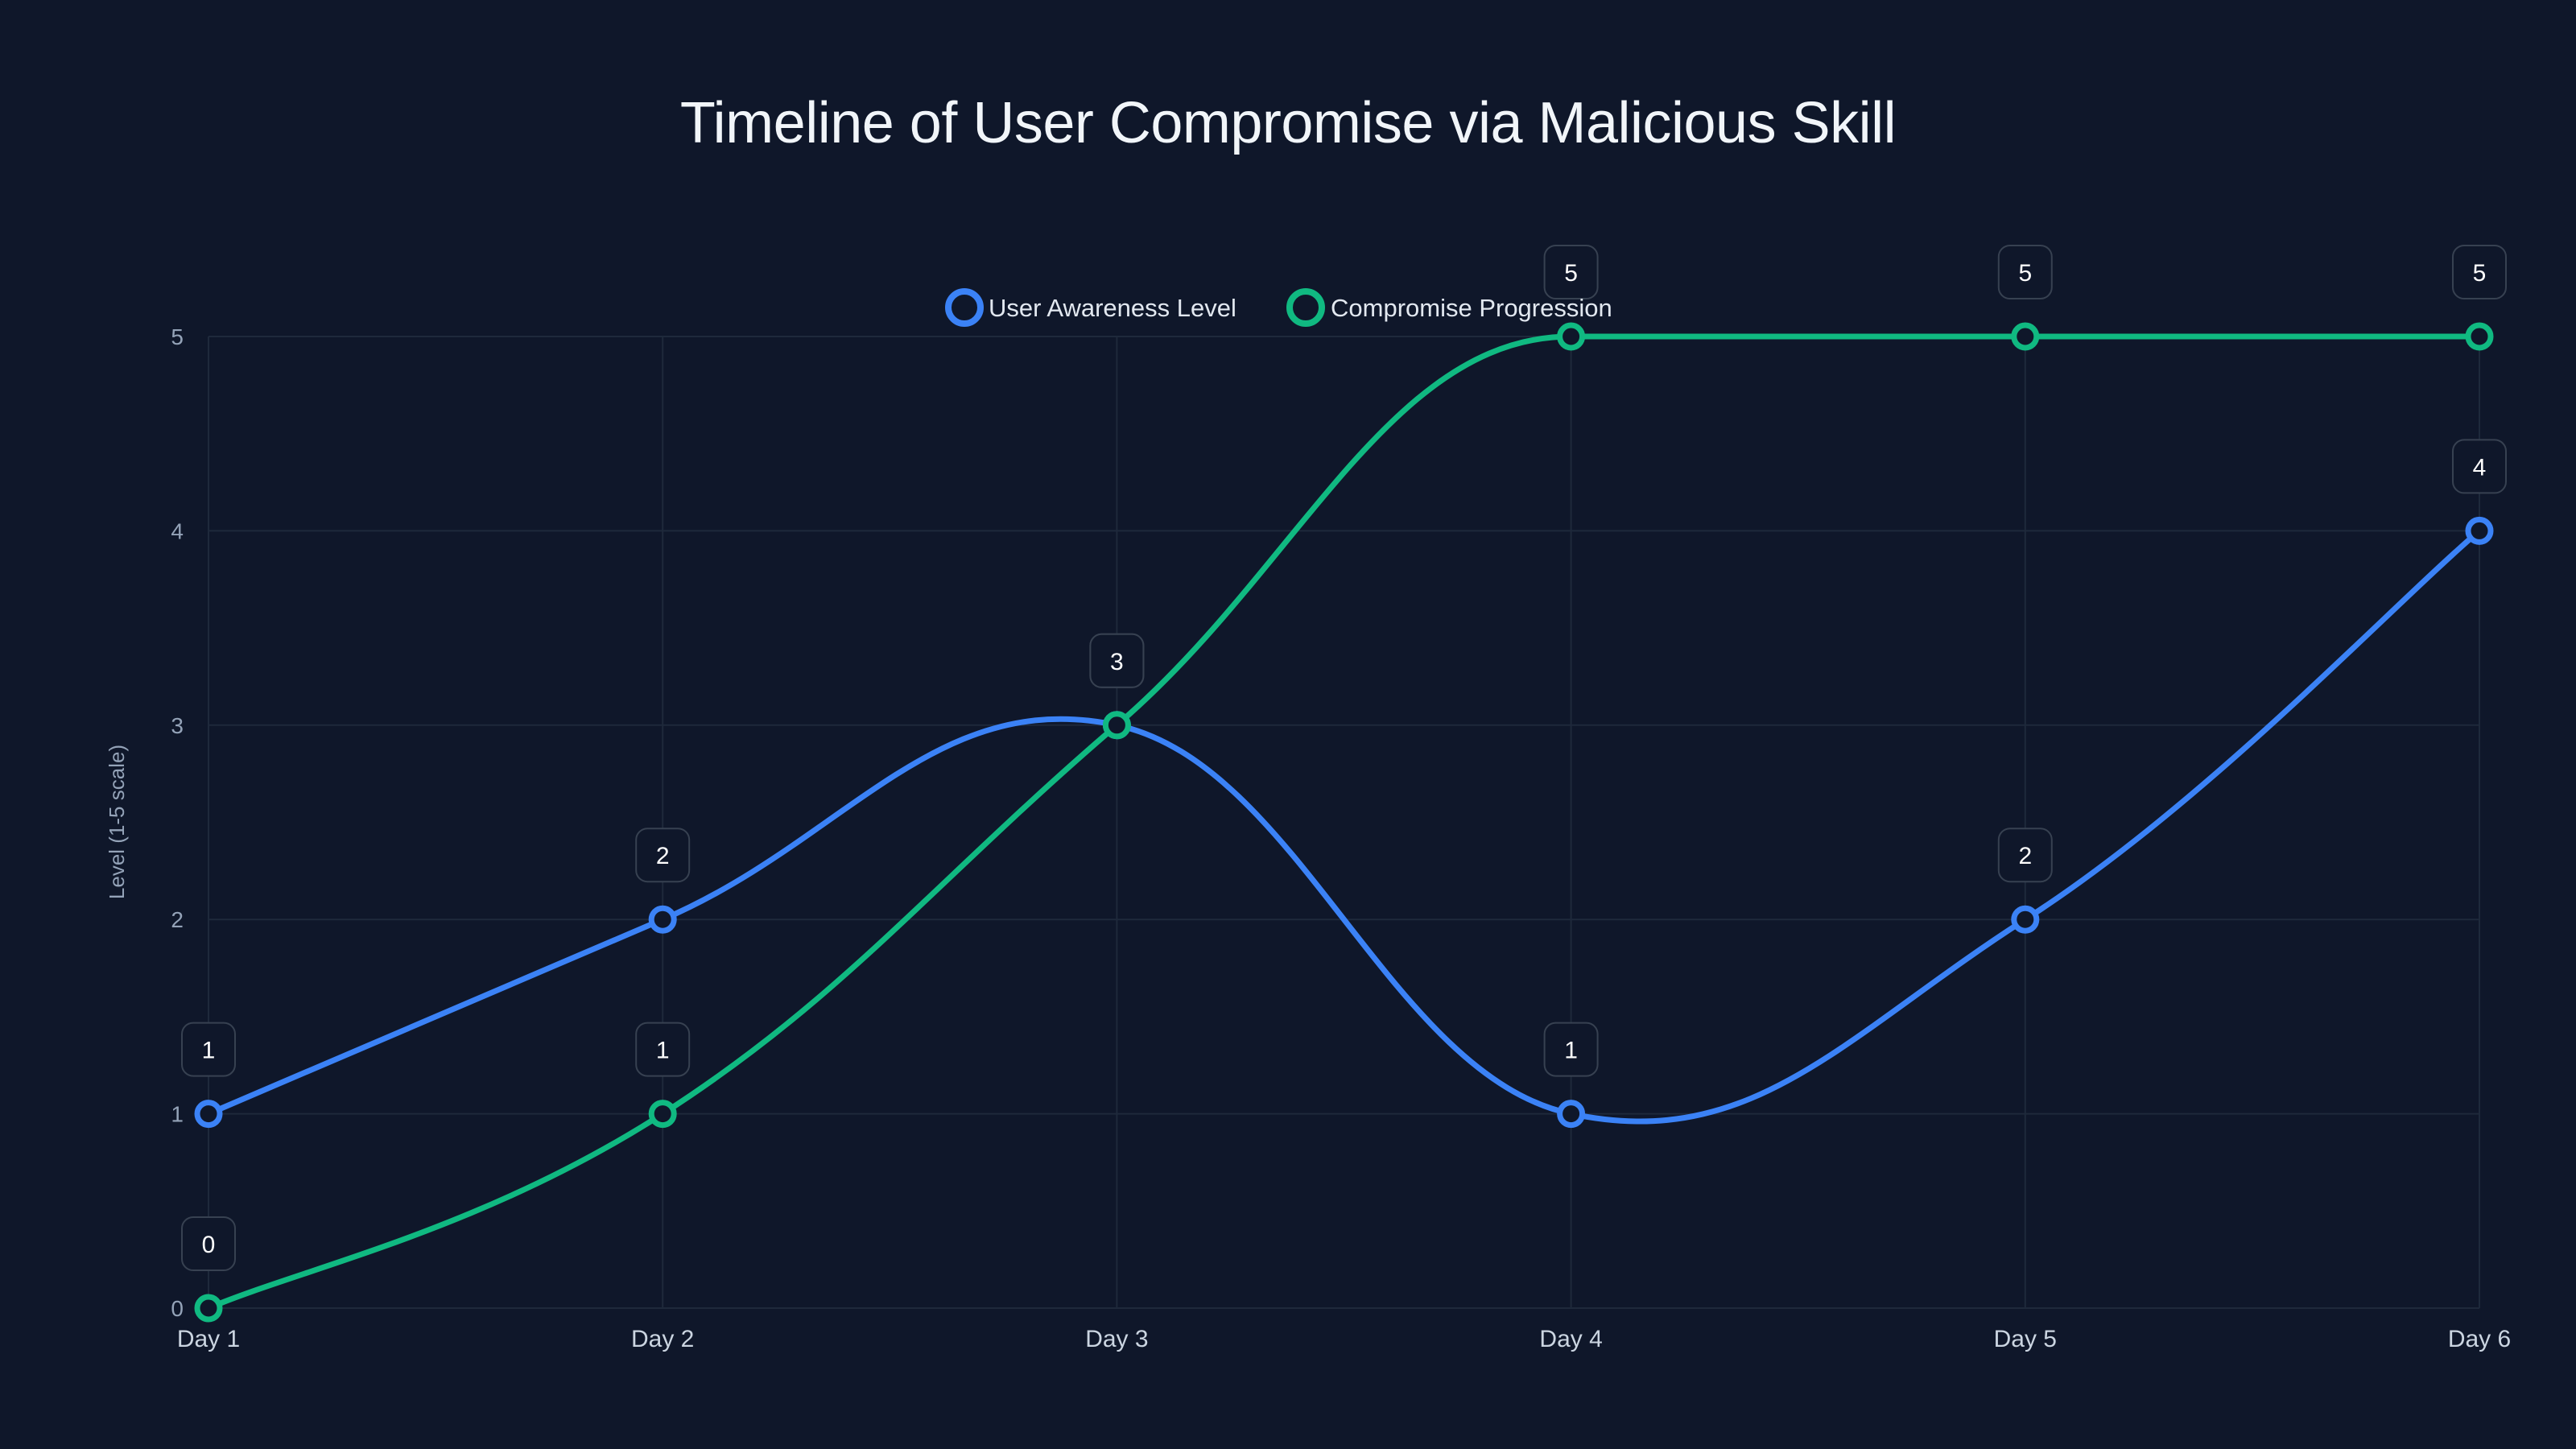 The image size is (2576, 1449). Describe the element at coordinates (2479, 1339) in the screenshot. I see `x-tick-label: Day 6` at that location.